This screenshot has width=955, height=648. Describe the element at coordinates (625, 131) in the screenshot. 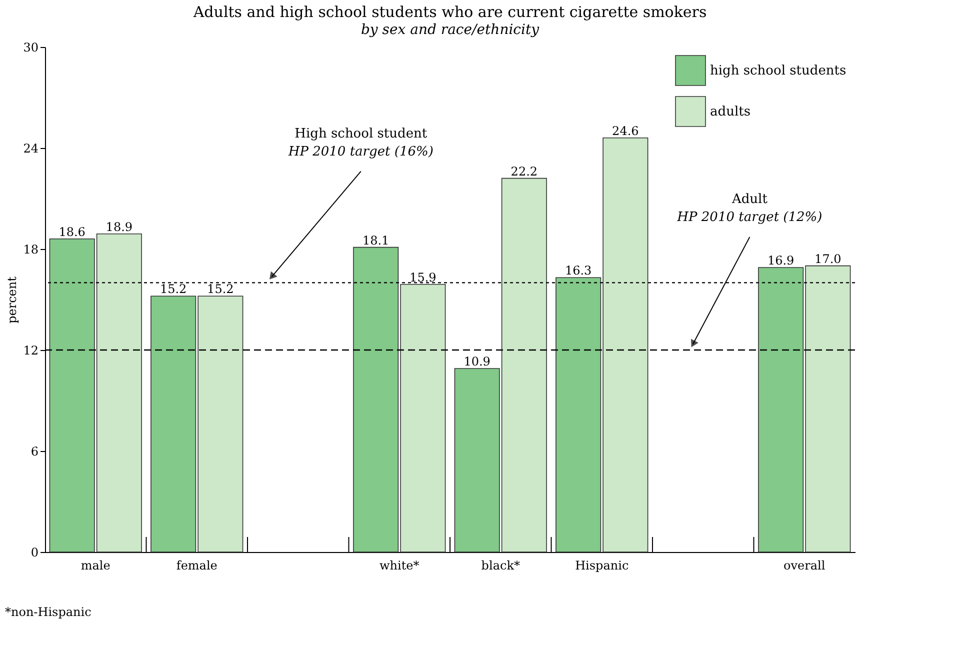

I see `data-label: 24.6` at that location.